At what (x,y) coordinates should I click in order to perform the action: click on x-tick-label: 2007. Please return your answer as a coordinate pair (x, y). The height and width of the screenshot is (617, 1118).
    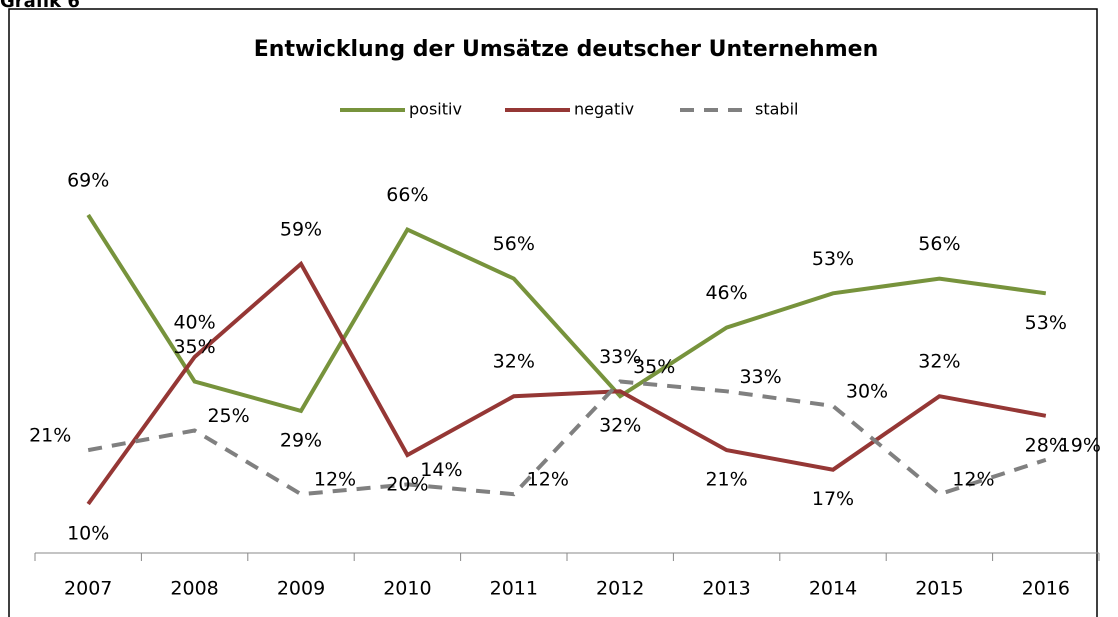
    Looking at the image, I should click on (88, 589).